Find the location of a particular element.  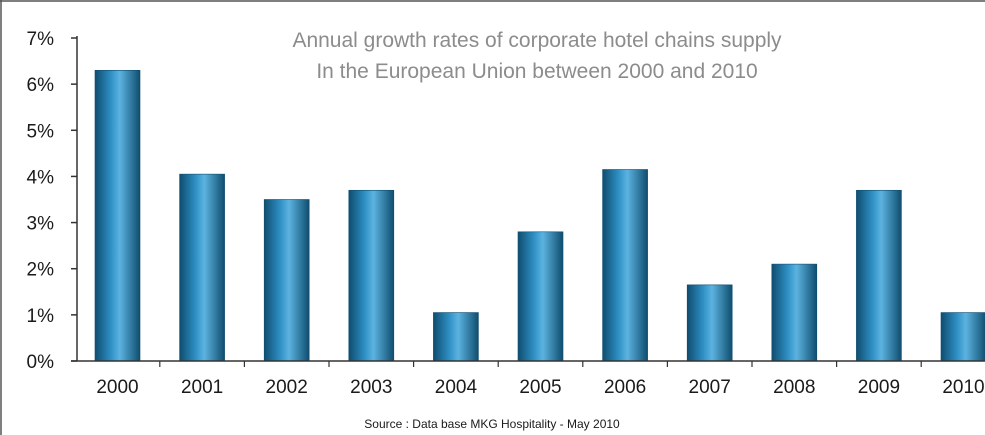

y-tick-label: 6% is located at coordinates (41, 85).